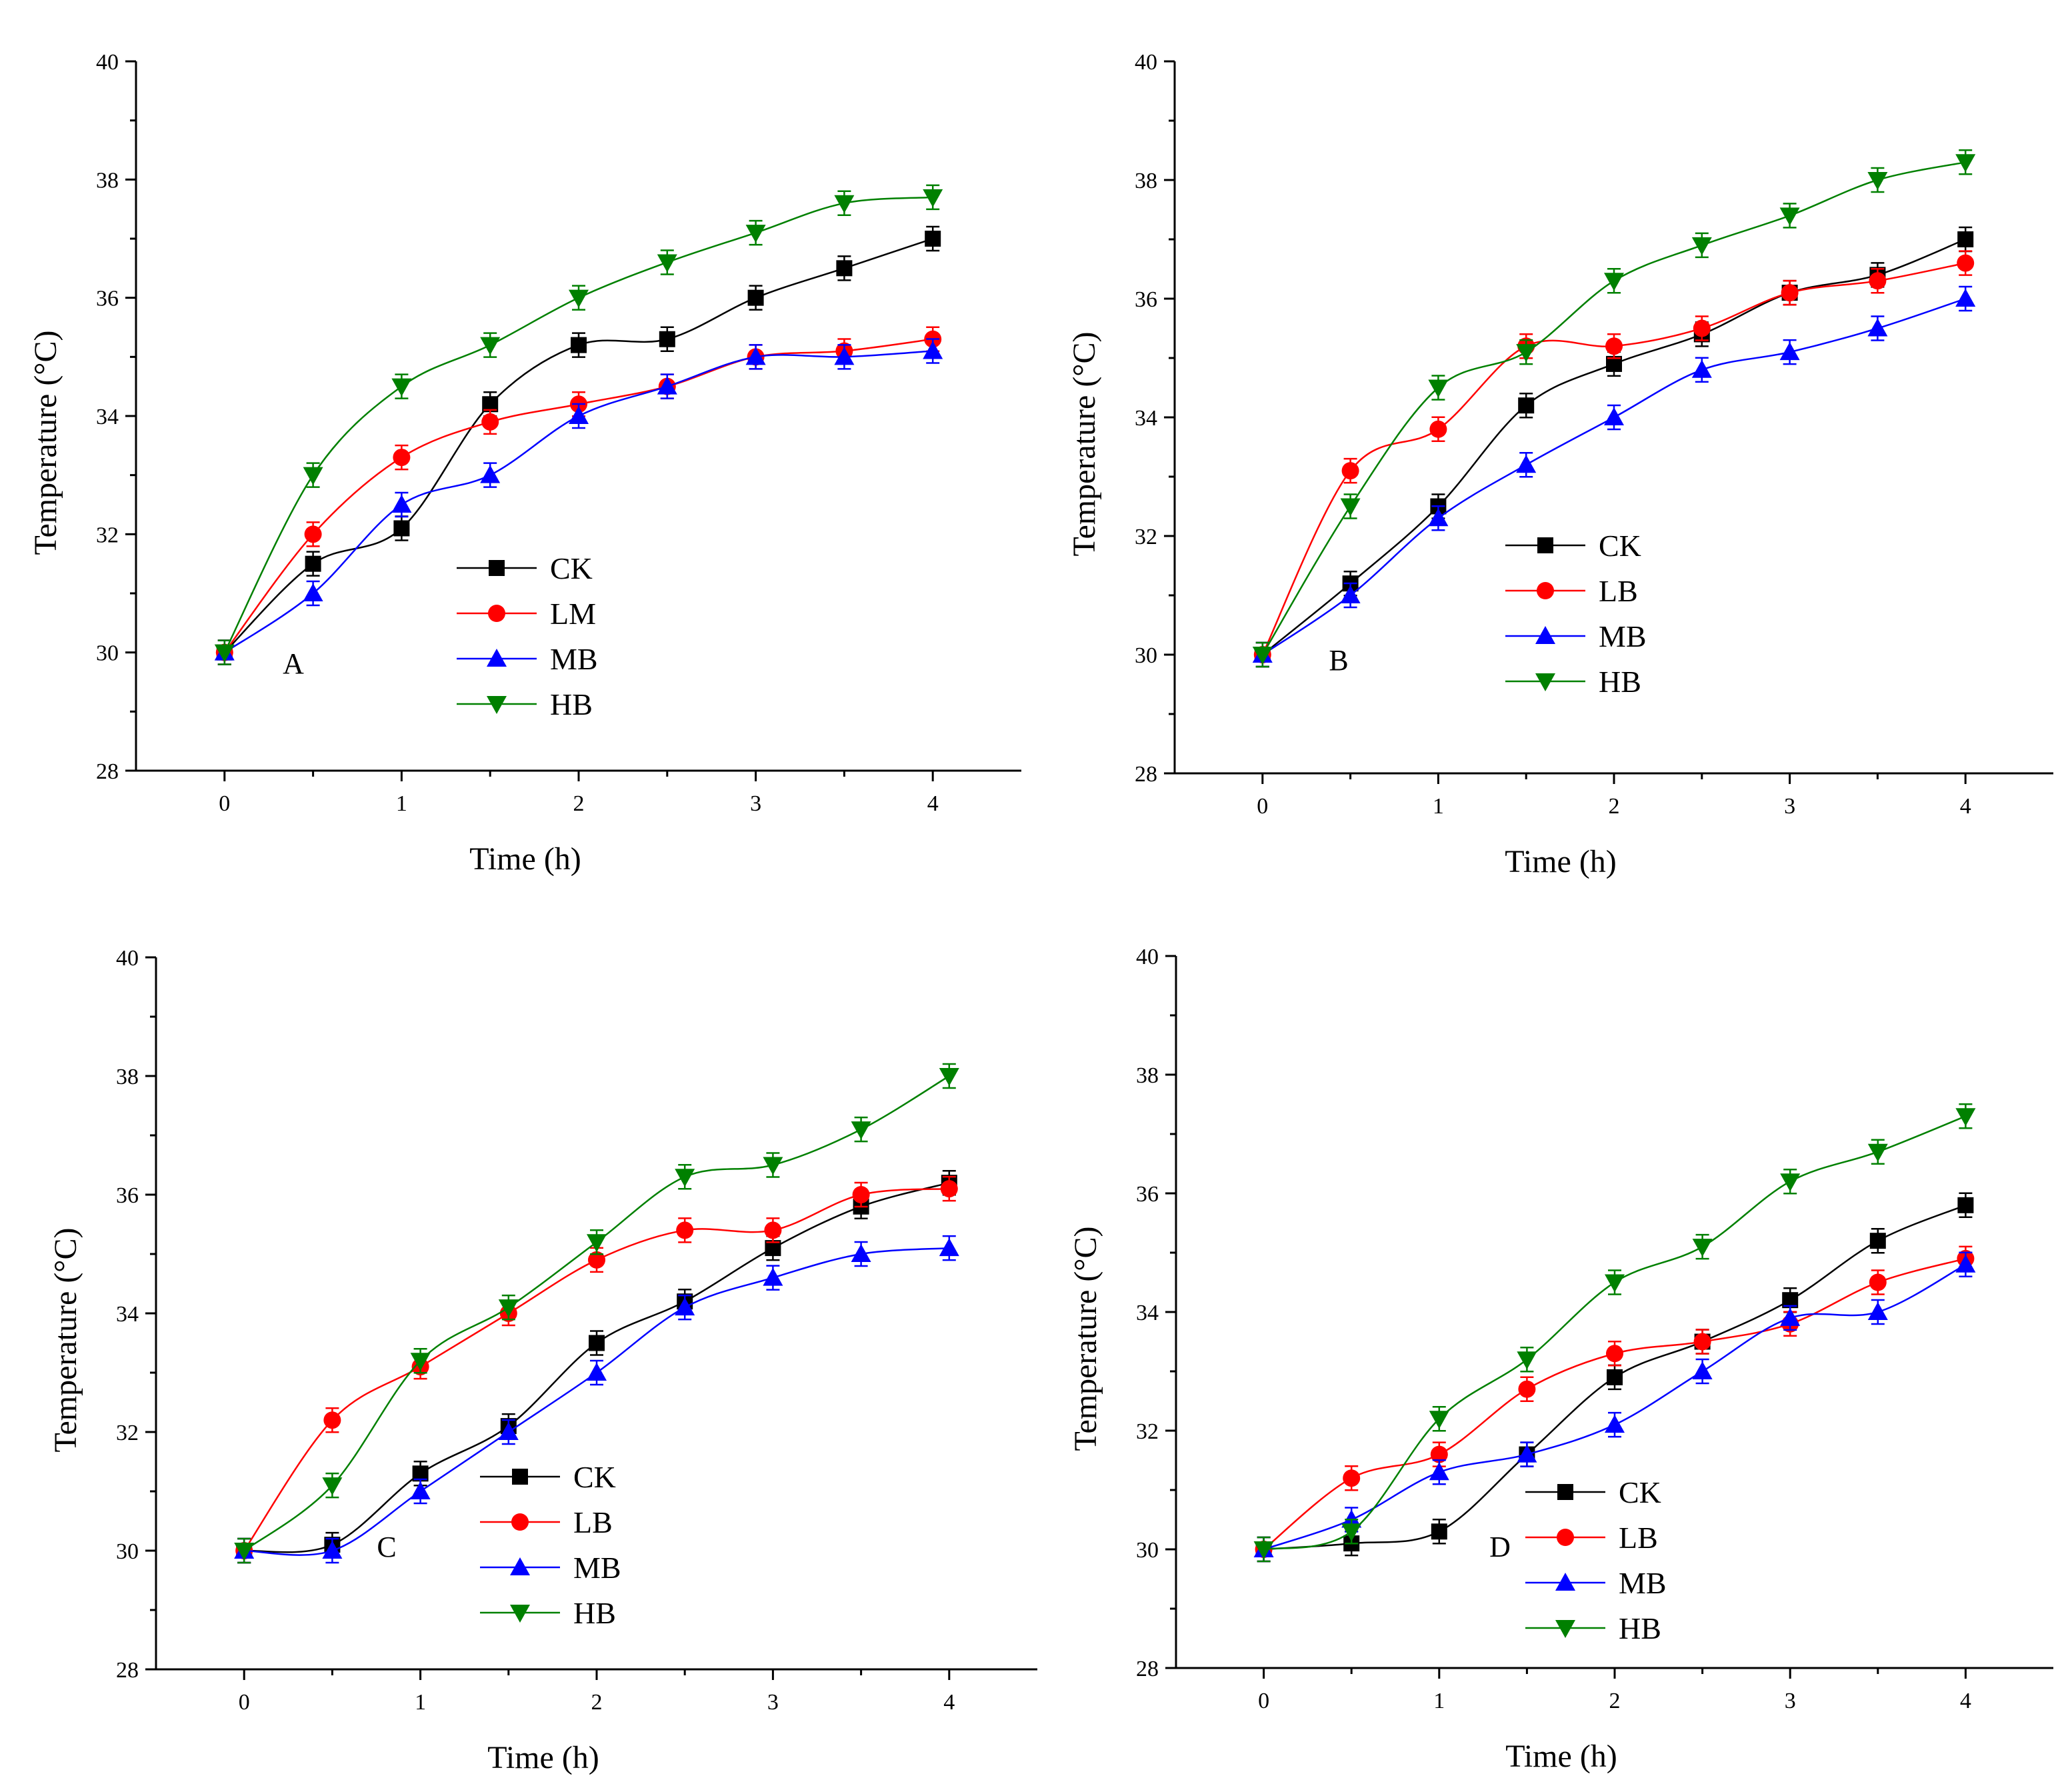  I want to click on legend: CK LB MB HB, so click(550, 1545).